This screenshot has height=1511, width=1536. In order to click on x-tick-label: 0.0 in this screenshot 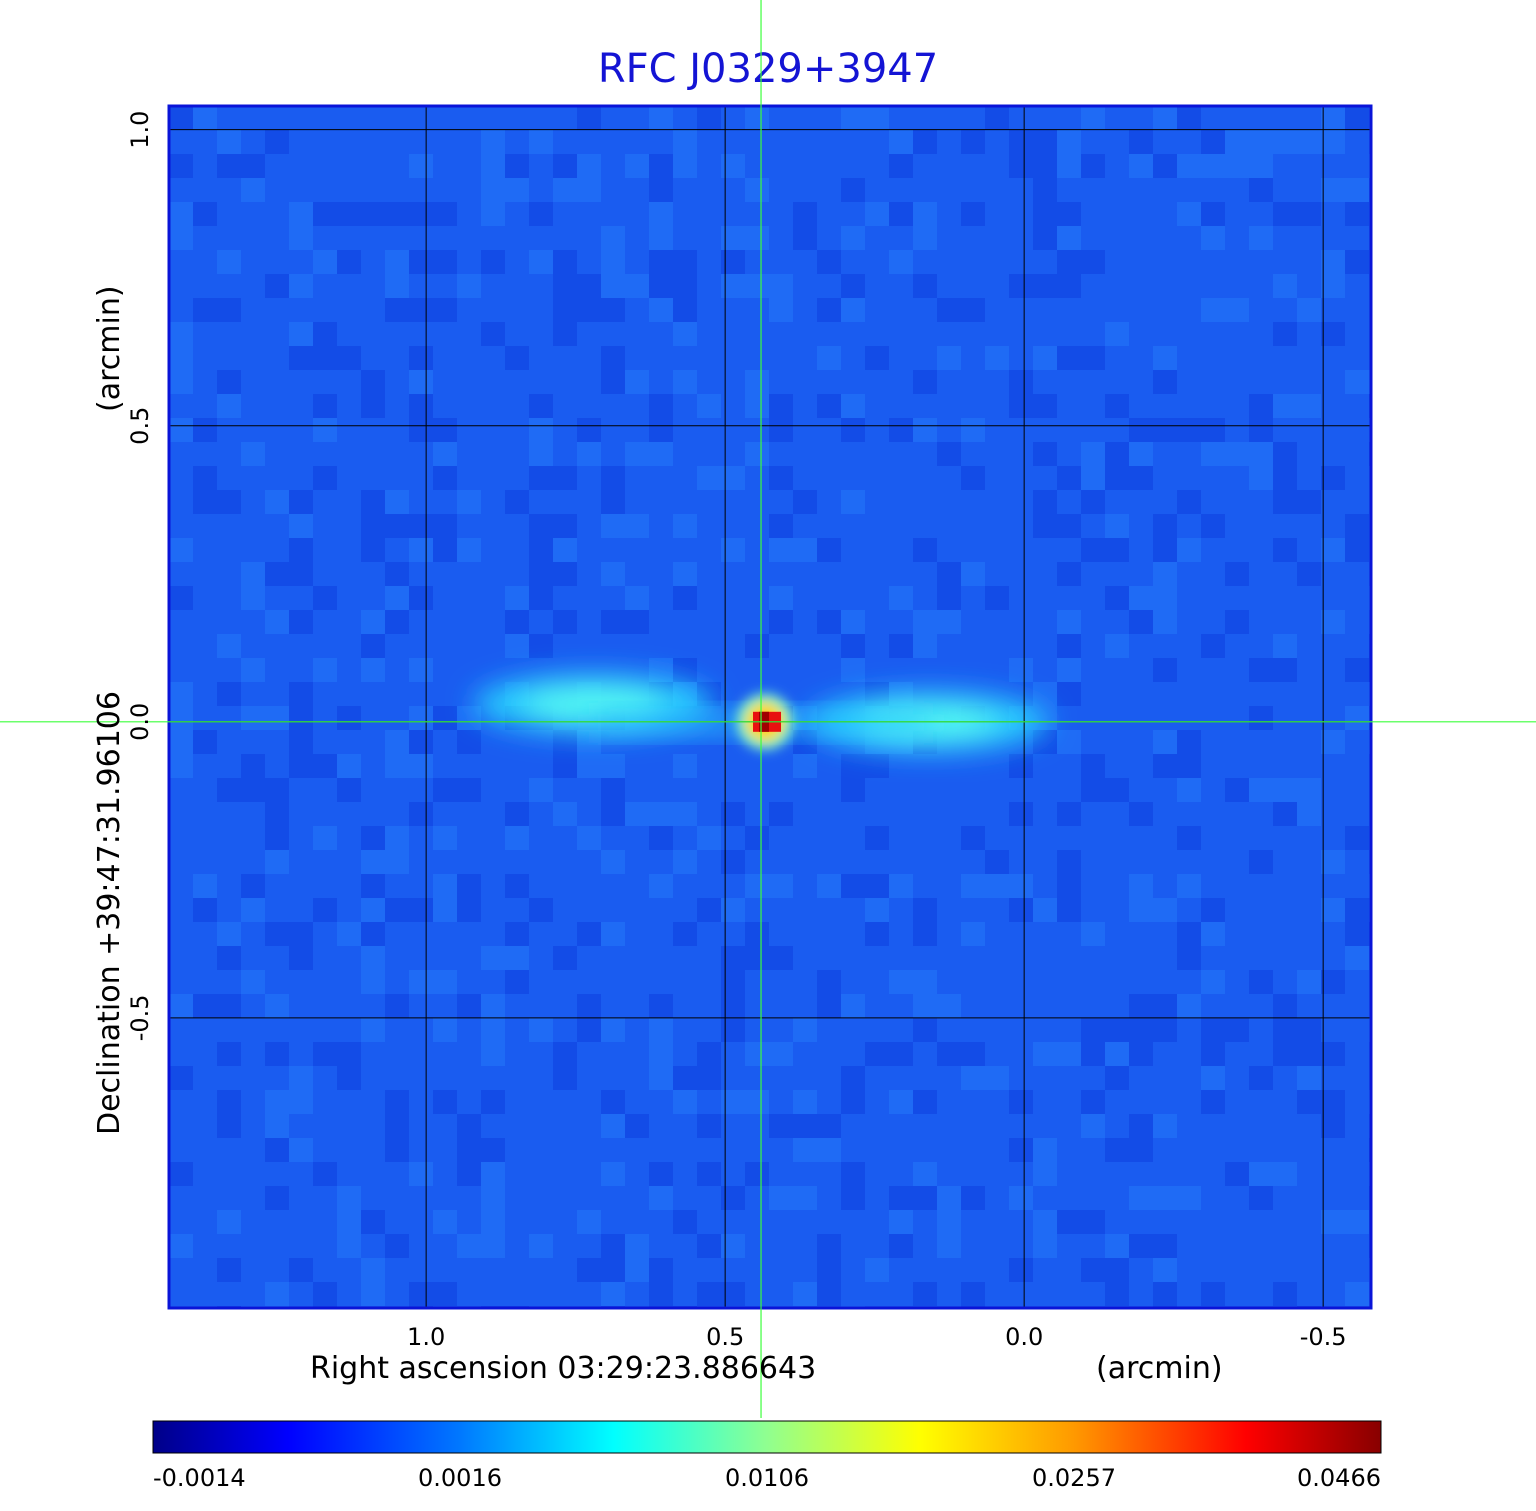, I will do `click(1024, 1337)`.